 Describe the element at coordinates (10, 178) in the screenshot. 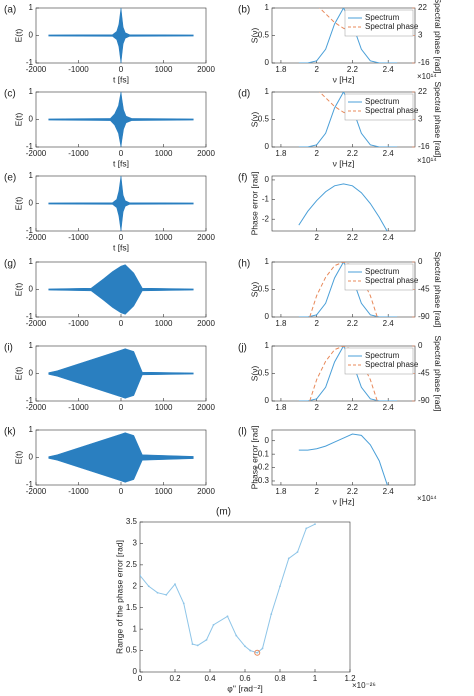

I see `panel-label: (e)` at that location.